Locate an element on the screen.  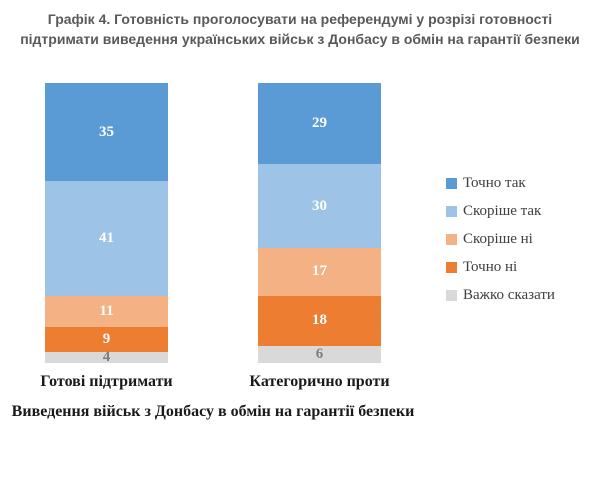
bar-segment: 17 is located at coordinates (319, 272).